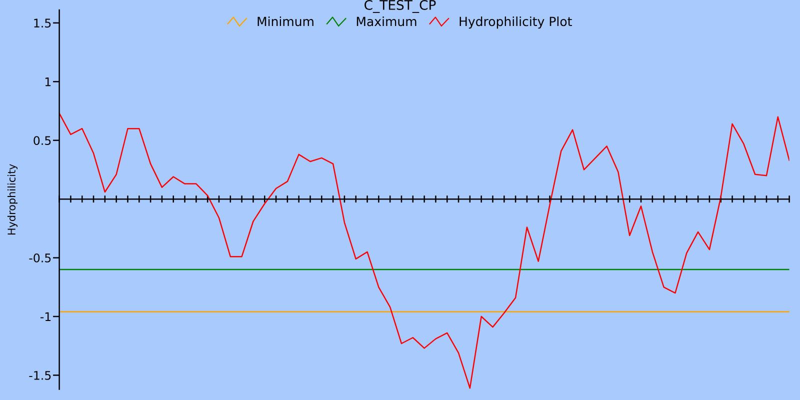 The width and height of the screenshot is (800, 400). I want to click on legend-label: Hydrophilicity Plot, so click(516, 22).